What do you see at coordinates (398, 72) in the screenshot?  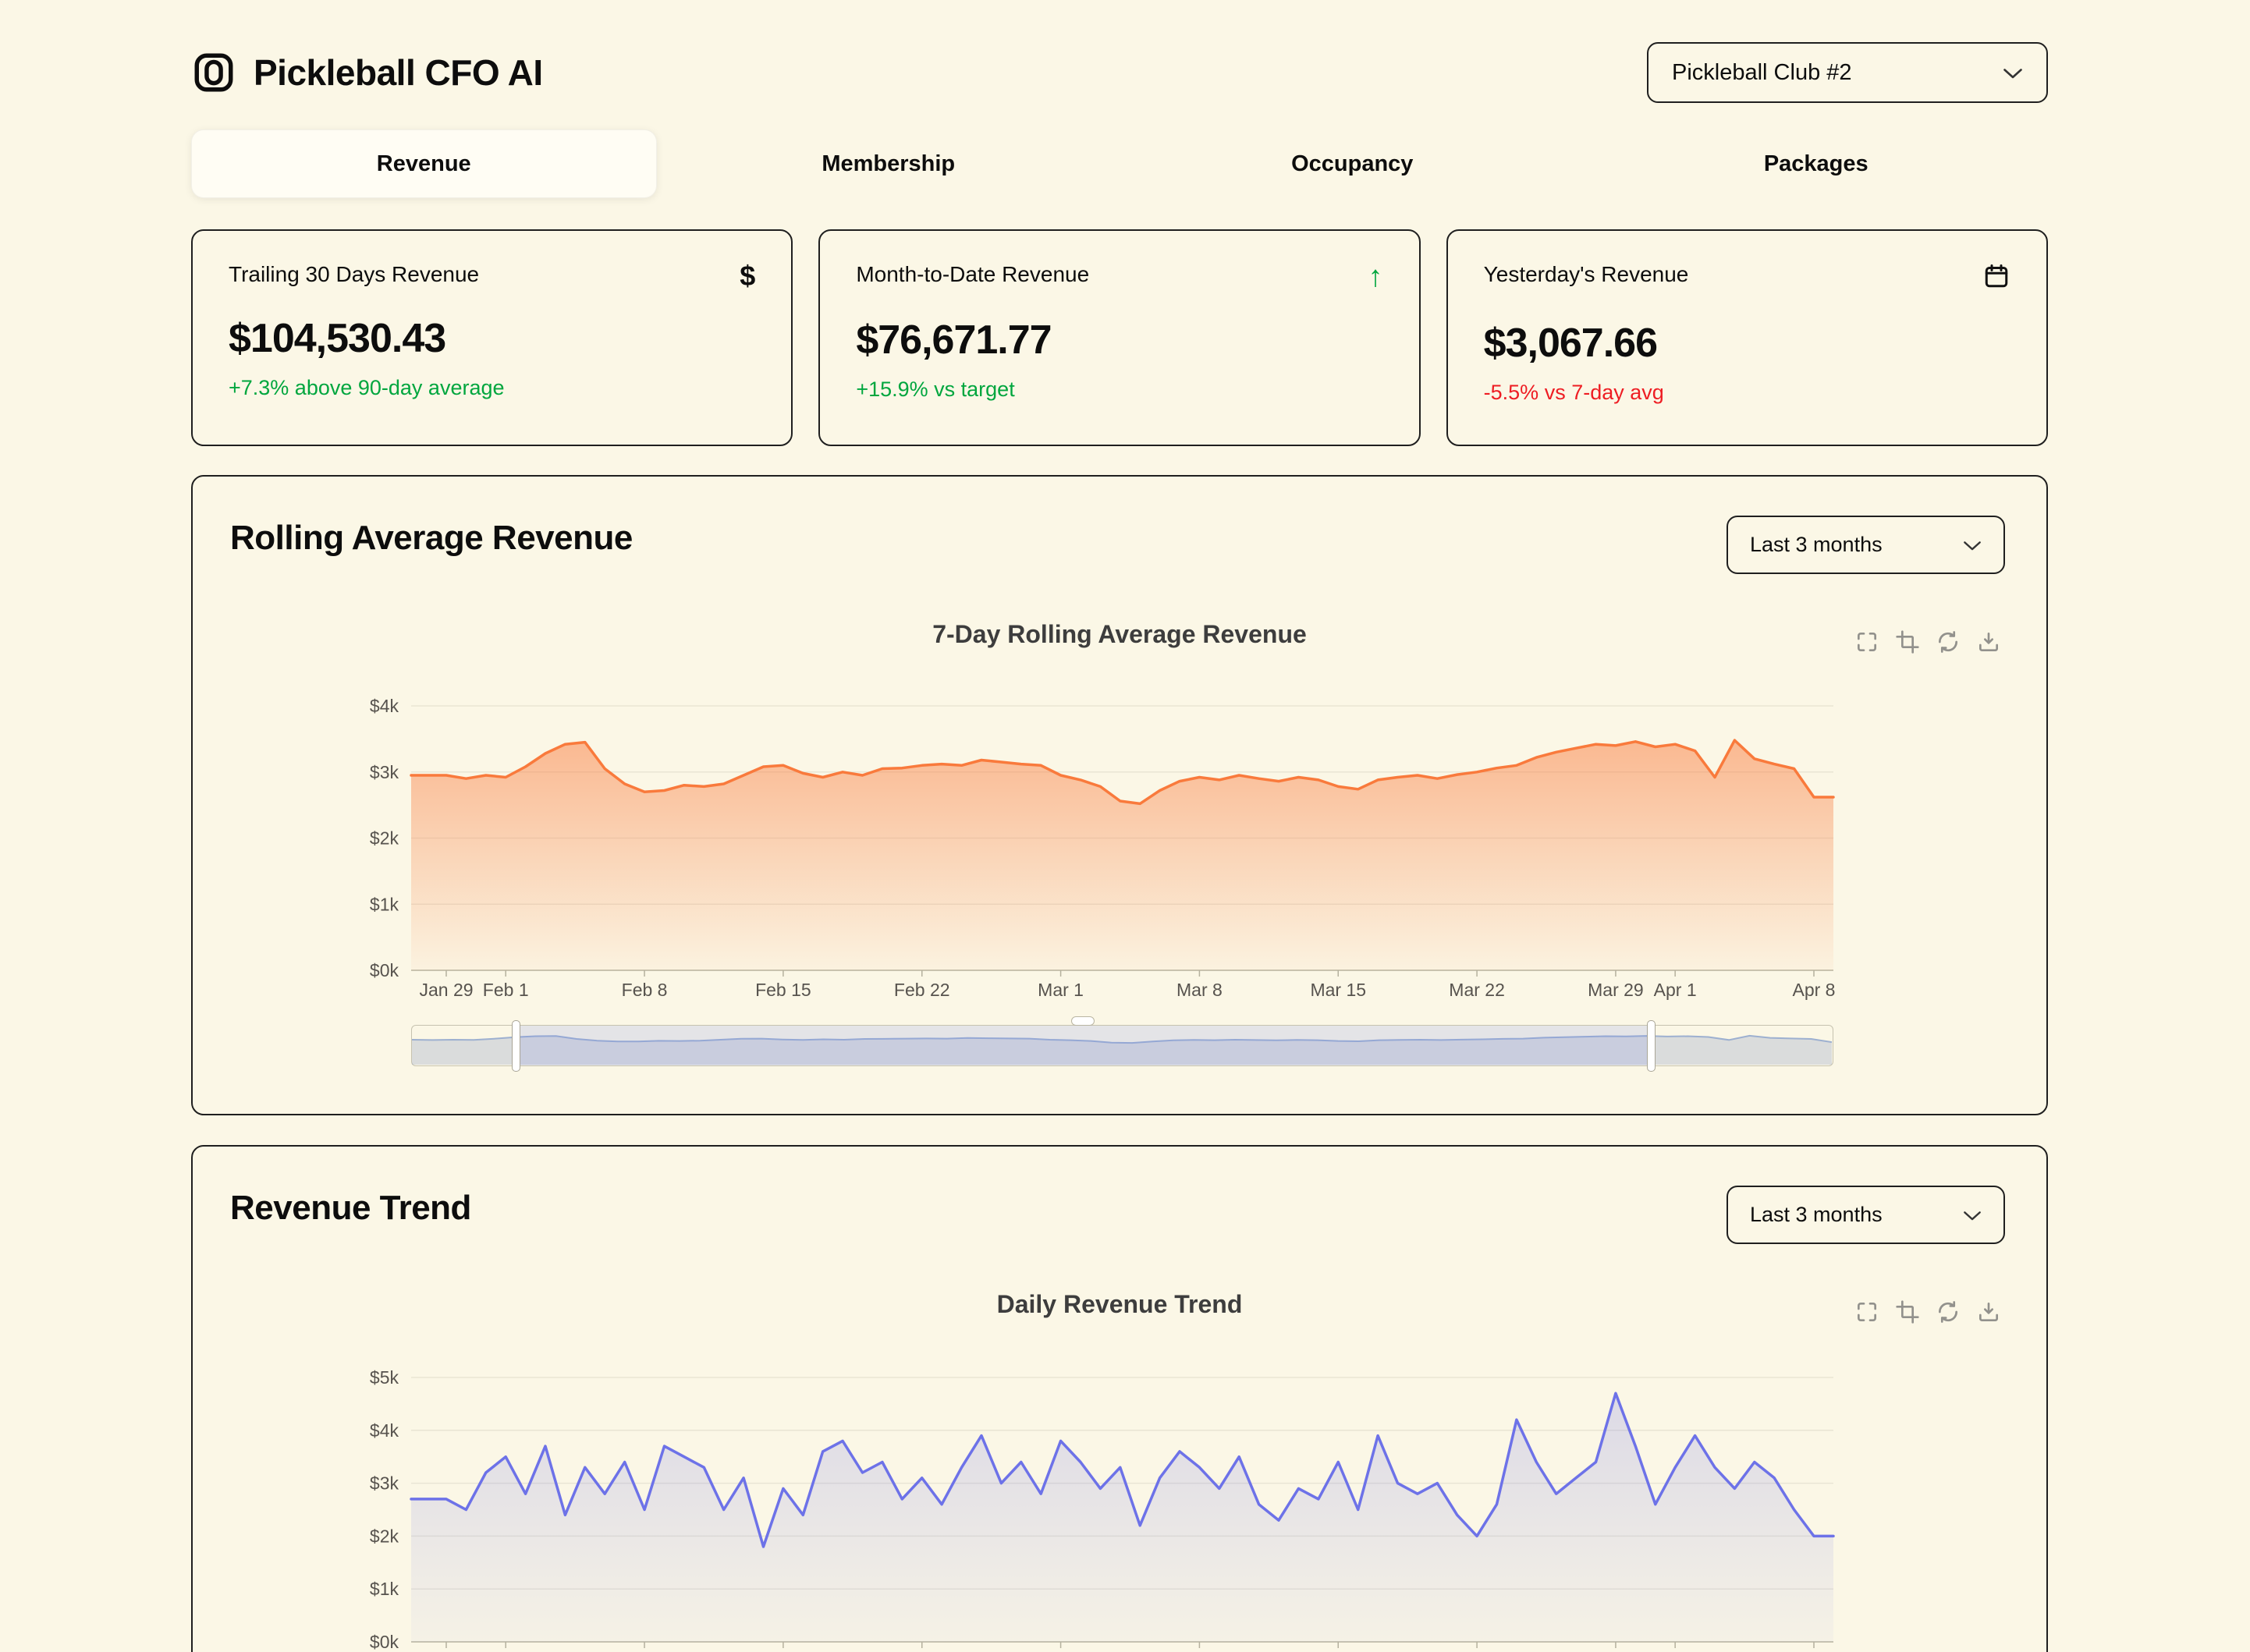 I see `app-title: Pickleball CFO AI` at bounding box center [398, 72].